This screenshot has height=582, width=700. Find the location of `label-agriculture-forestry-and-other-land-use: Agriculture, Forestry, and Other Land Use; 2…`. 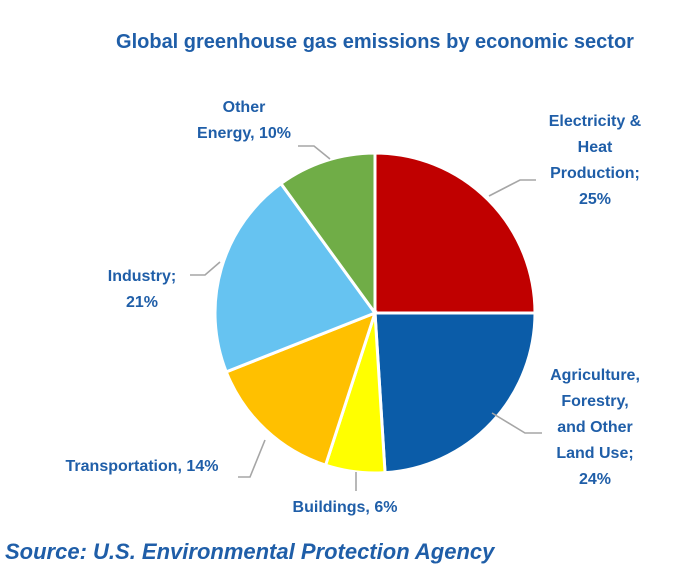

label-agriculture-forestry-and-other-land-use: Agriculture, Forestry, and Other Land Use; 2… is located at coordinates (595, 427).